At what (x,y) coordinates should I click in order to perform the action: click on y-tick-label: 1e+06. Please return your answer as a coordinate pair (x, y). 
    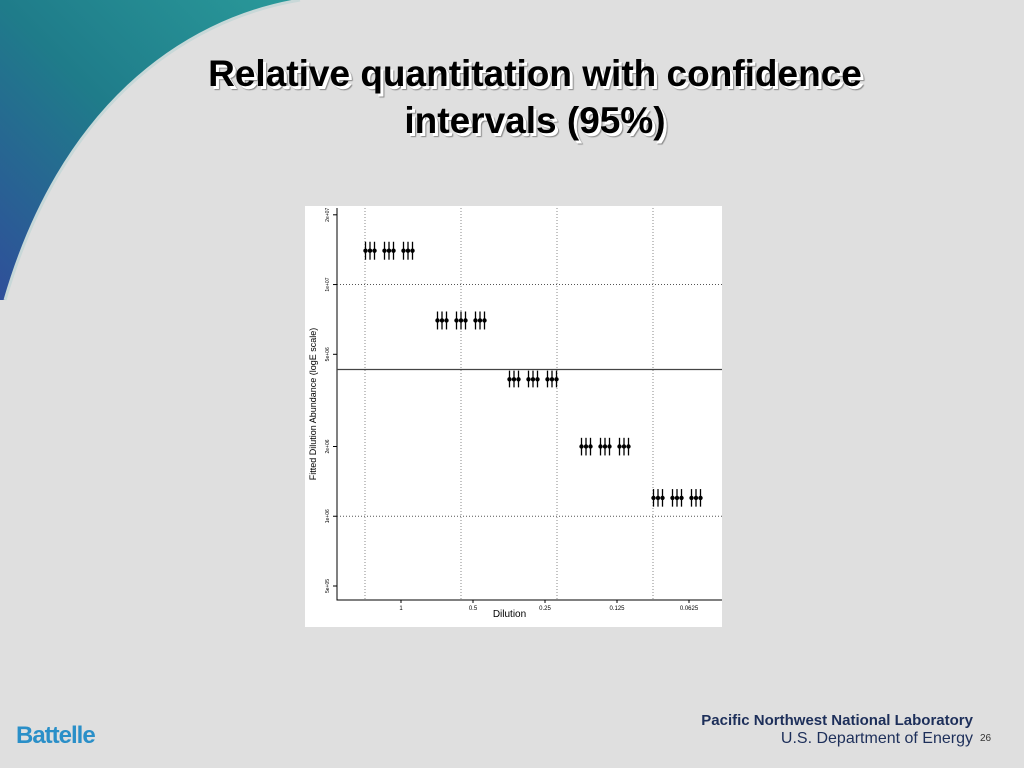
    Looking at the image, I should click on (328, 516).